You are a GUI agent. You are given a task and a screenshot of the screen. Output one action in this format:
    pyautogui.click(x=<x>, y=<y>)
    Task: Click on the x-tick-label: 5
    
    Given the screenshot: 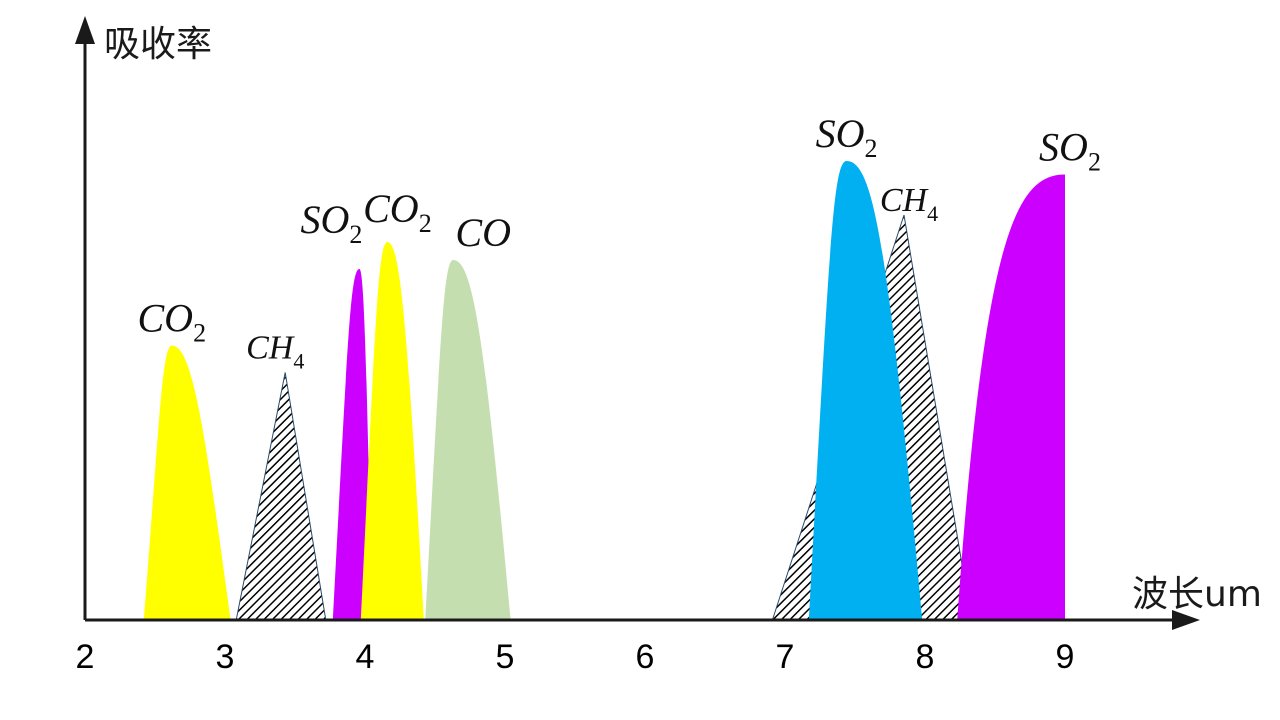 What is the action you would take?
    pyautogui.click(x=505, y=657)
    